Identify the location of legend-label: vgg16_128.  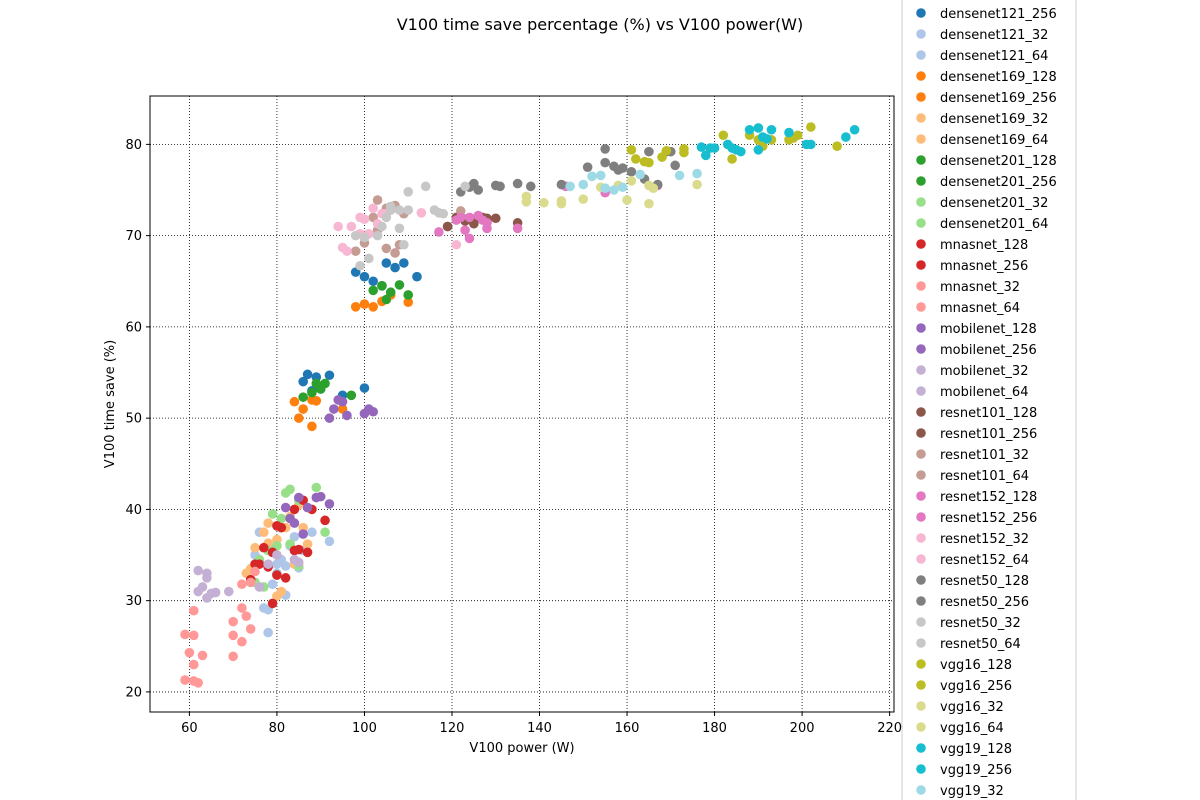
(976, 665).